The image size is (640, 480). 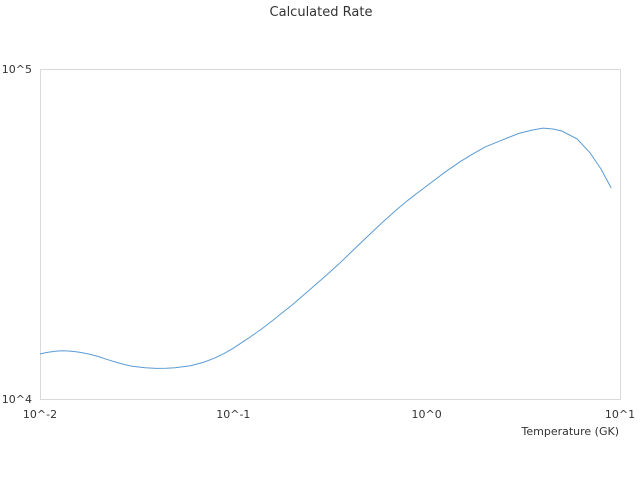 I want to click on x-tick-label: 10^-1, so click(x=233, y=414).